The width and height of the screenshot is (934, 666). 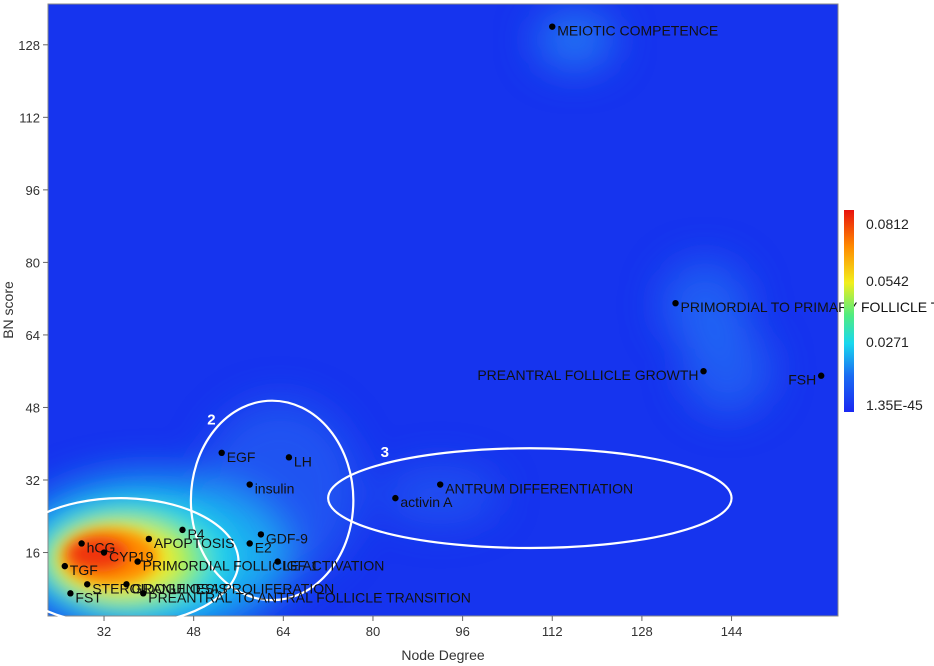 I want to click on data-point-label: APOPTOSIS, so click(x=194, y=543).